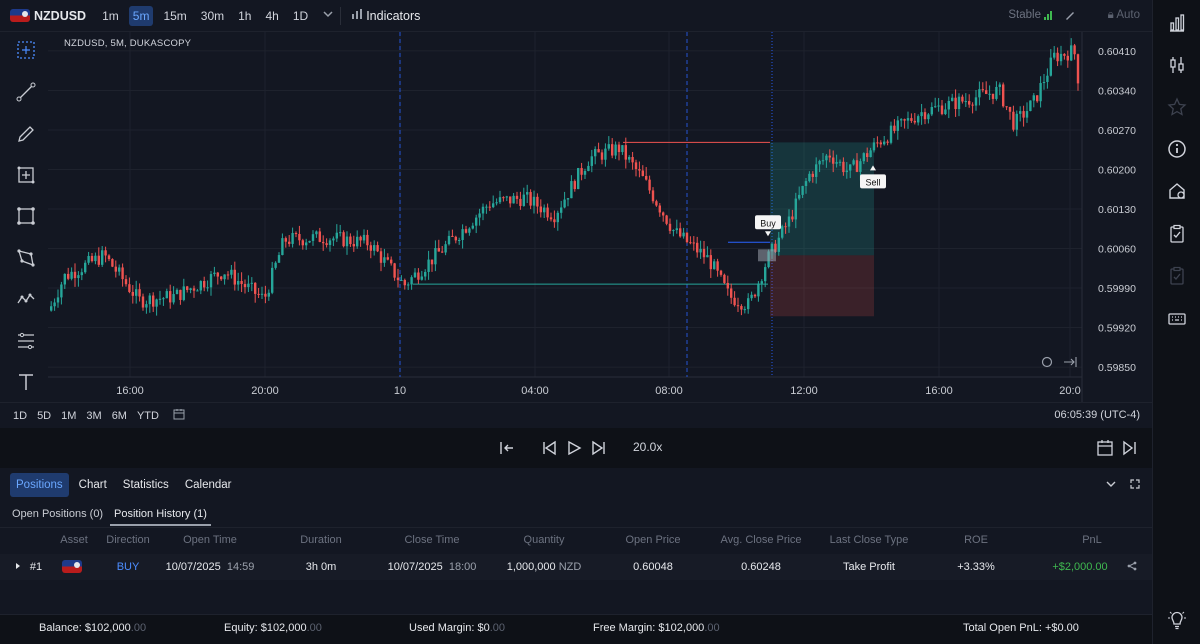 Image resolution: width=1200 pixels, height=644 pixels. I want to click on tab-open-positions: Open Positions (0), so click(58, 514).